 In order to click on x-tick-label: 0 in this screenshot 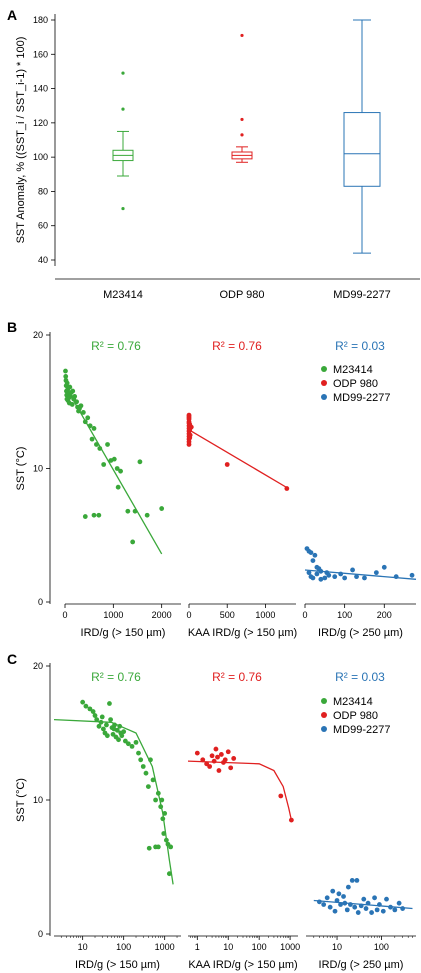, I will do `click(188, 615)`.